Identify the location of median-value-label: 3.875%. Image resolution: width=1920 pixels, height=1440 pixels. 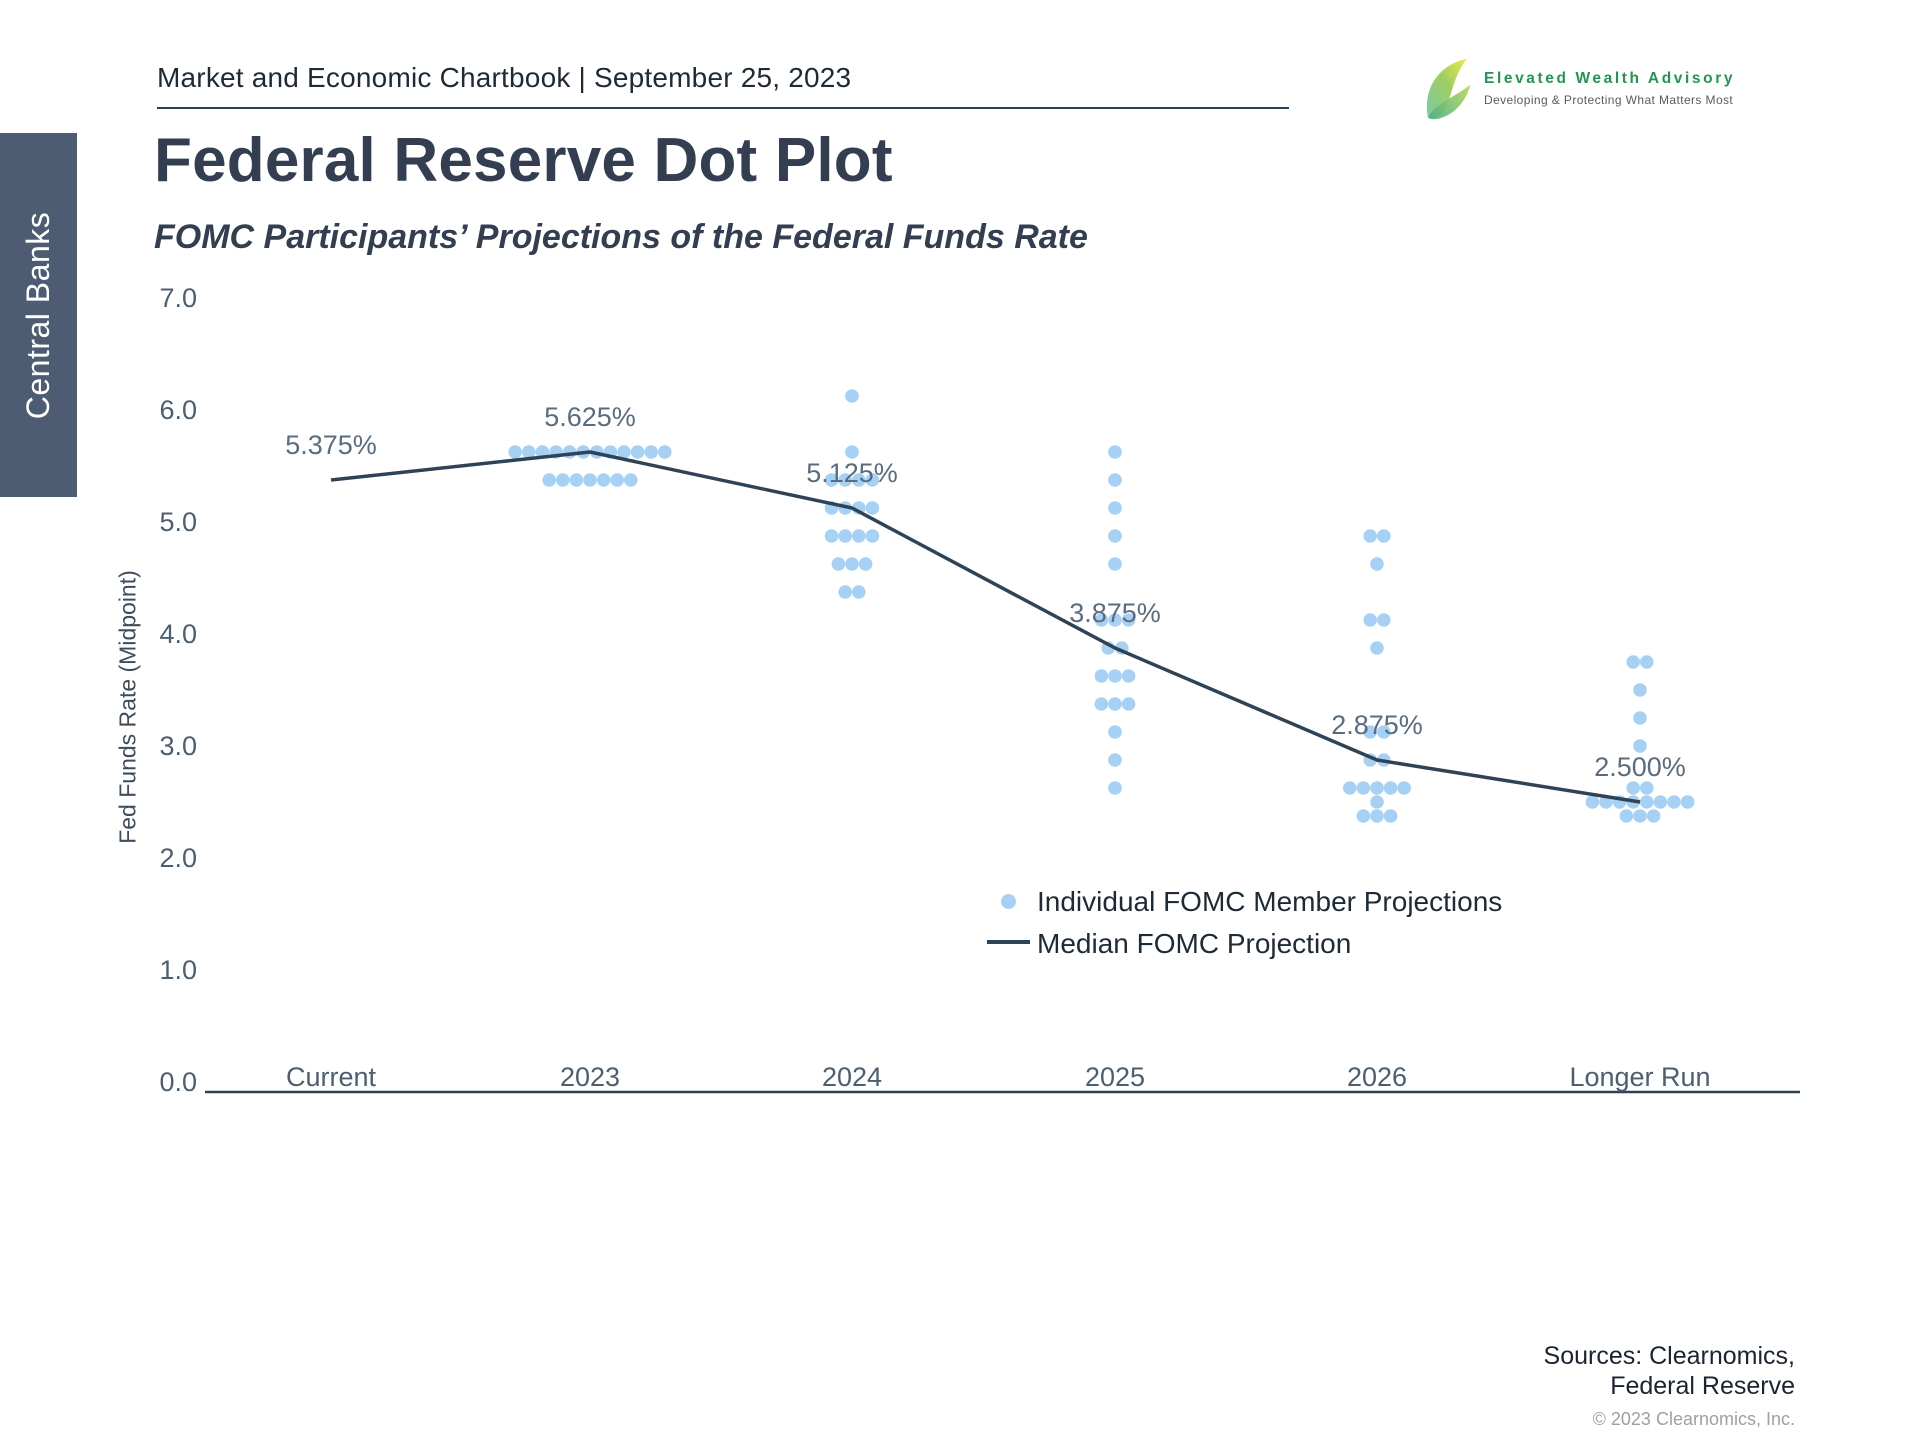
(1115, 613).